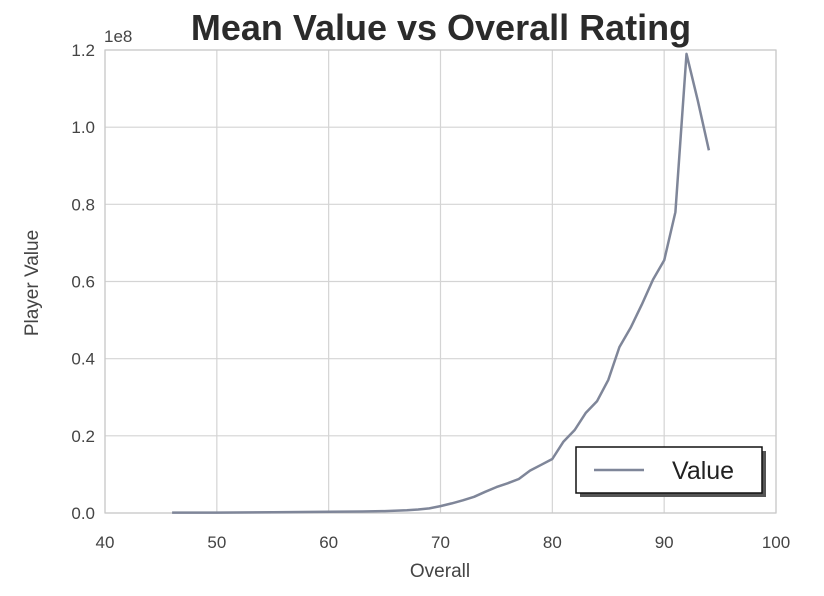  I want to click on x-axis-label: Overall, so click(440, 571).